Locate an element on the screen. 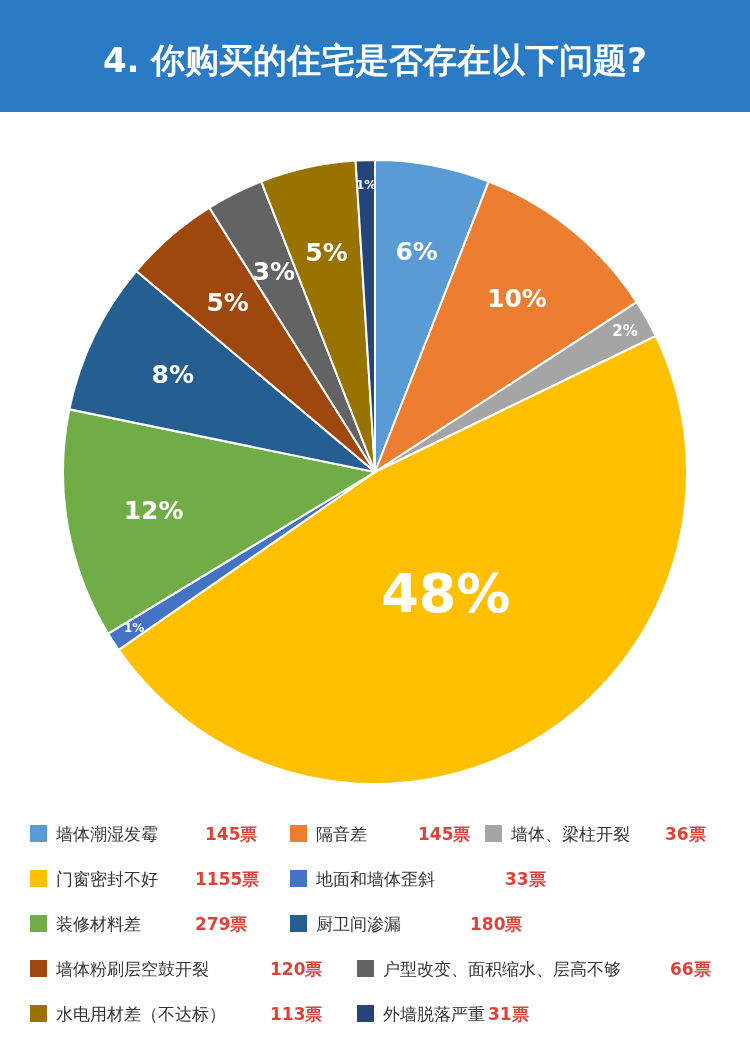 Image resolution: width=750 pixels, height=1063 pixels. data-label: 10% is located at coordinates (517, 298).